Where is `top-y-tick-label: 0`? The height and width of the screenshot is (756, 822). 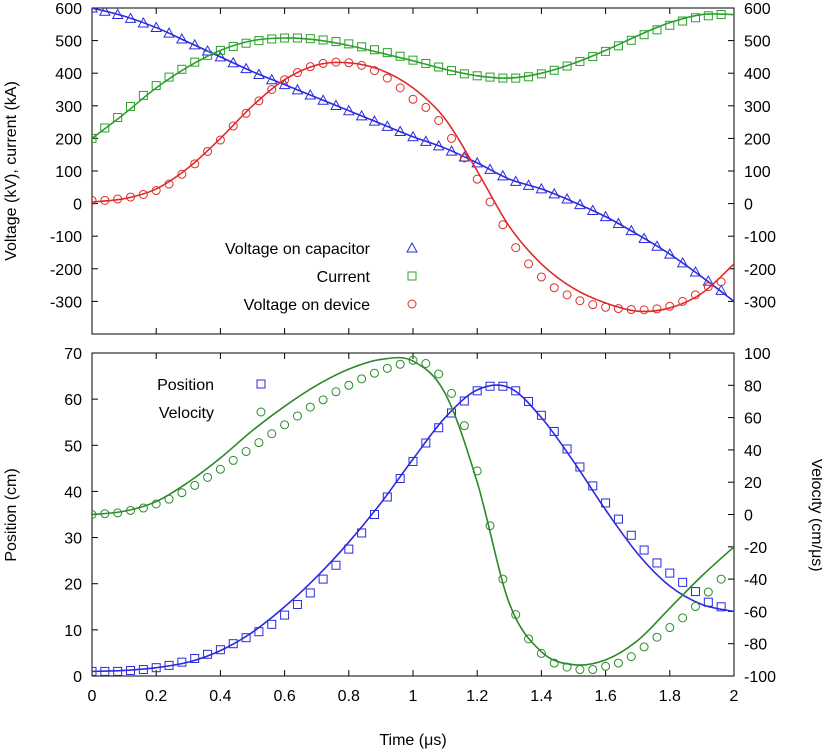
top-y-tick-label: 0 is located at coordinates (77, 205).